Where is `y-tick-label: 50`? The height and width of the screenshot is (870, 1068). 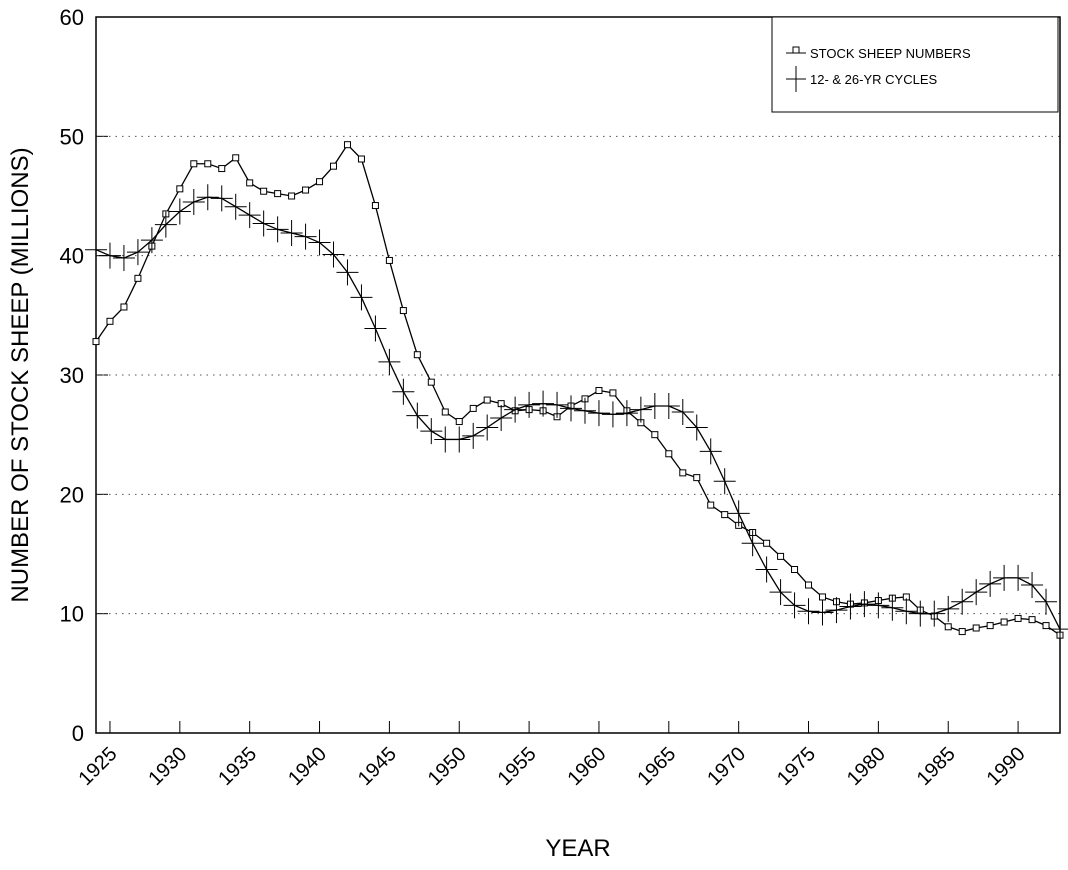 y-tick-label: 50 is located at coordinates (72, 136).